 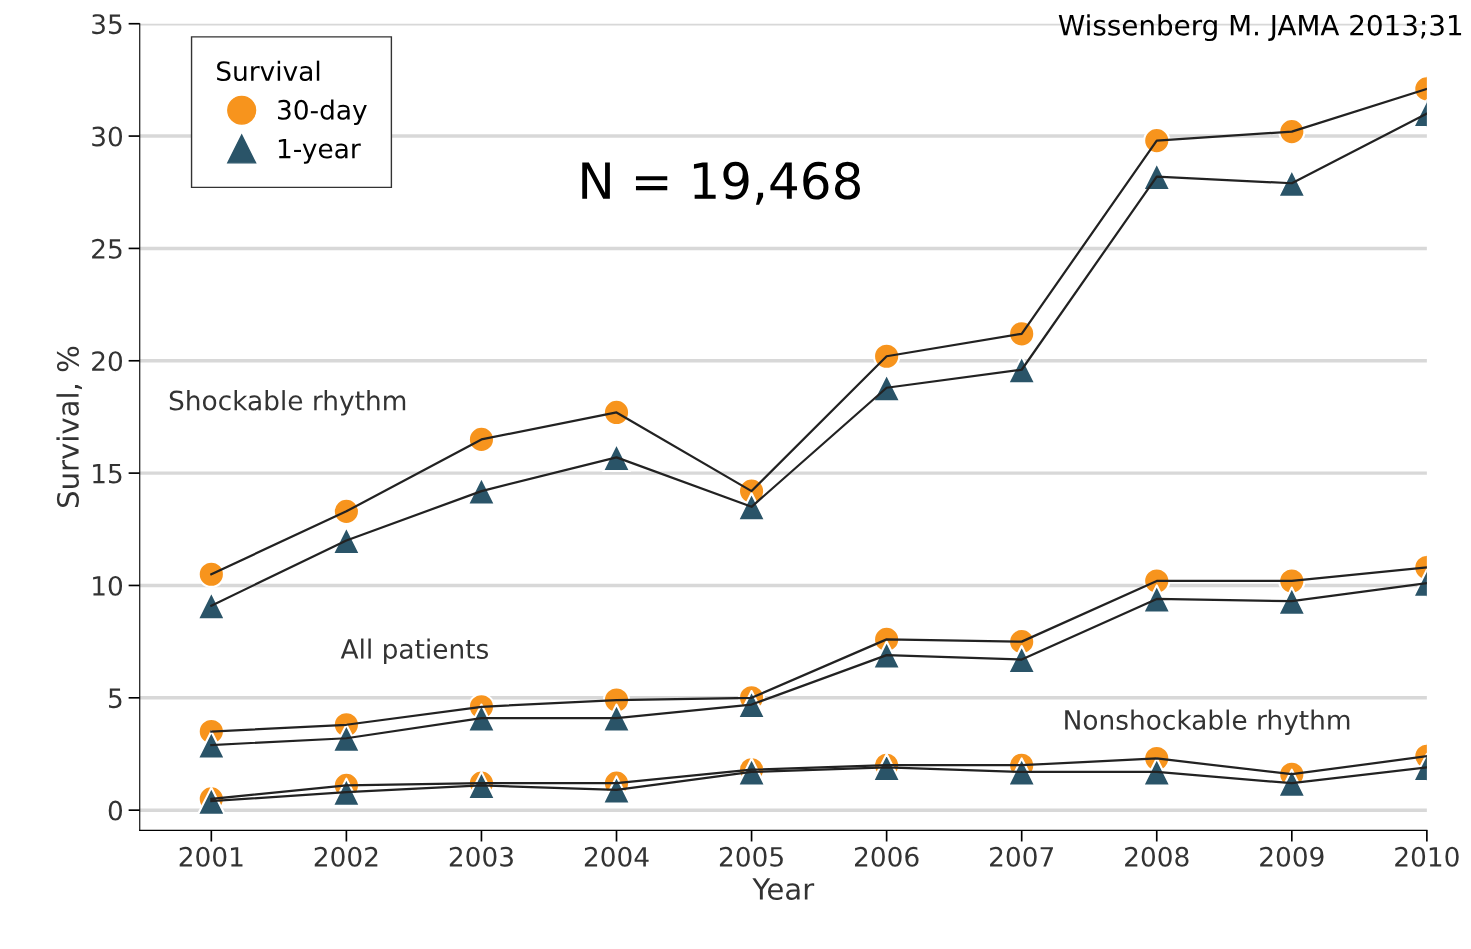 I want to click on y-tick-label: 30, so click(x=107, y=136).